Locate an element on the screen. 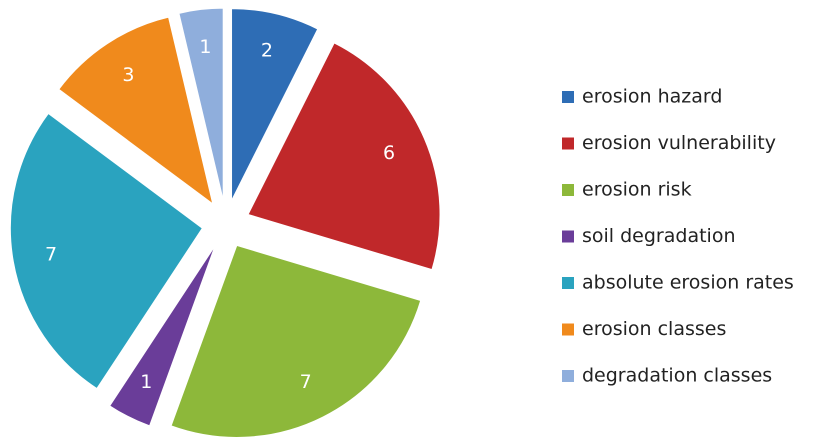 This screenshot has height=446, width=819. legend-label: degradation classes is located at coordinates (677, 376).